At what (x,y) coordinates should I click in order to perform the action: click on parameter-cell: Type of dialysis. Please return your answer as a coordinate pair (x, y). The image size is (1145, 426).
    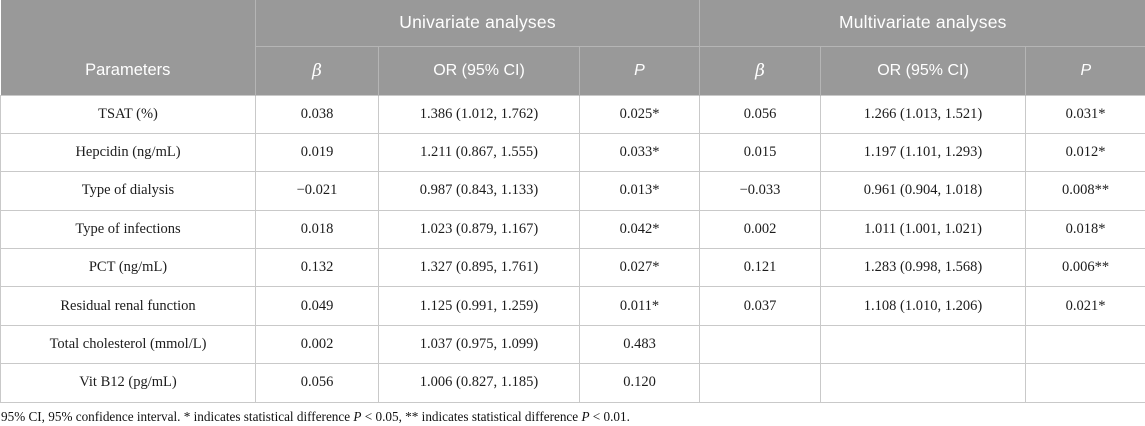
    Looking at the image, I should click on (128, 191).